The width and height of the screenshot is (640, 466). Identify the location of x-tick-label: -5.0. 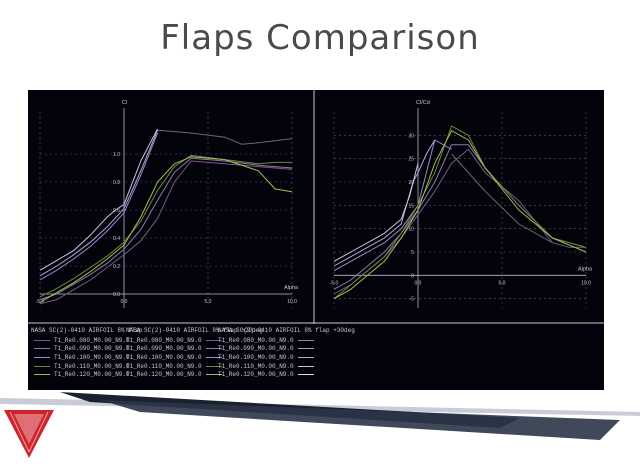
(334, 283).